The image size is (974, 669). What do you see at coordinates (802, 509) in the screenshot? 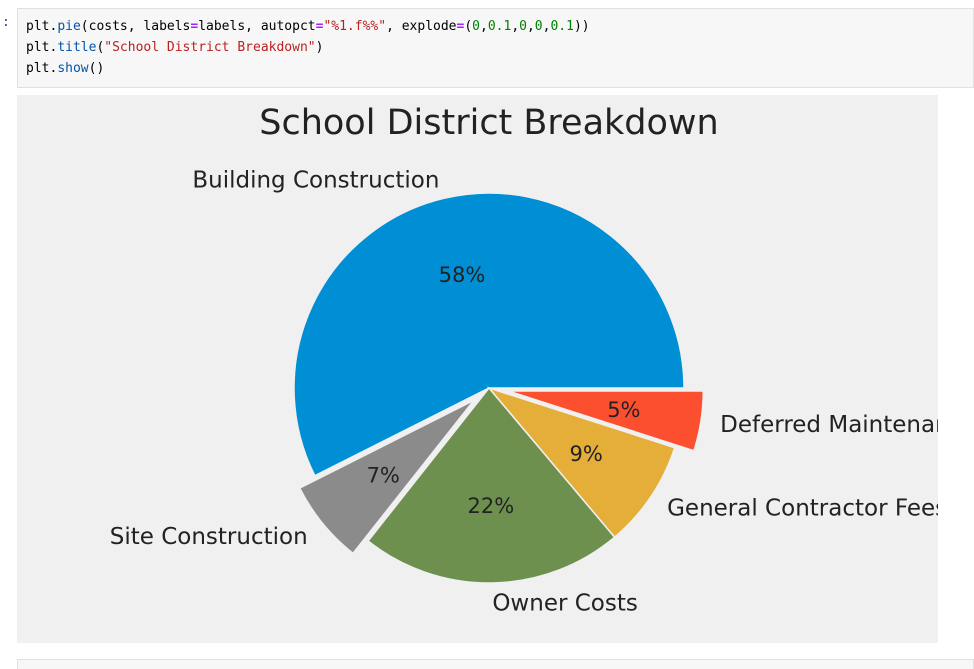
I see `slice-label-general-contractor-fees: General Contractor Fees` at bounding box center [802, 509].